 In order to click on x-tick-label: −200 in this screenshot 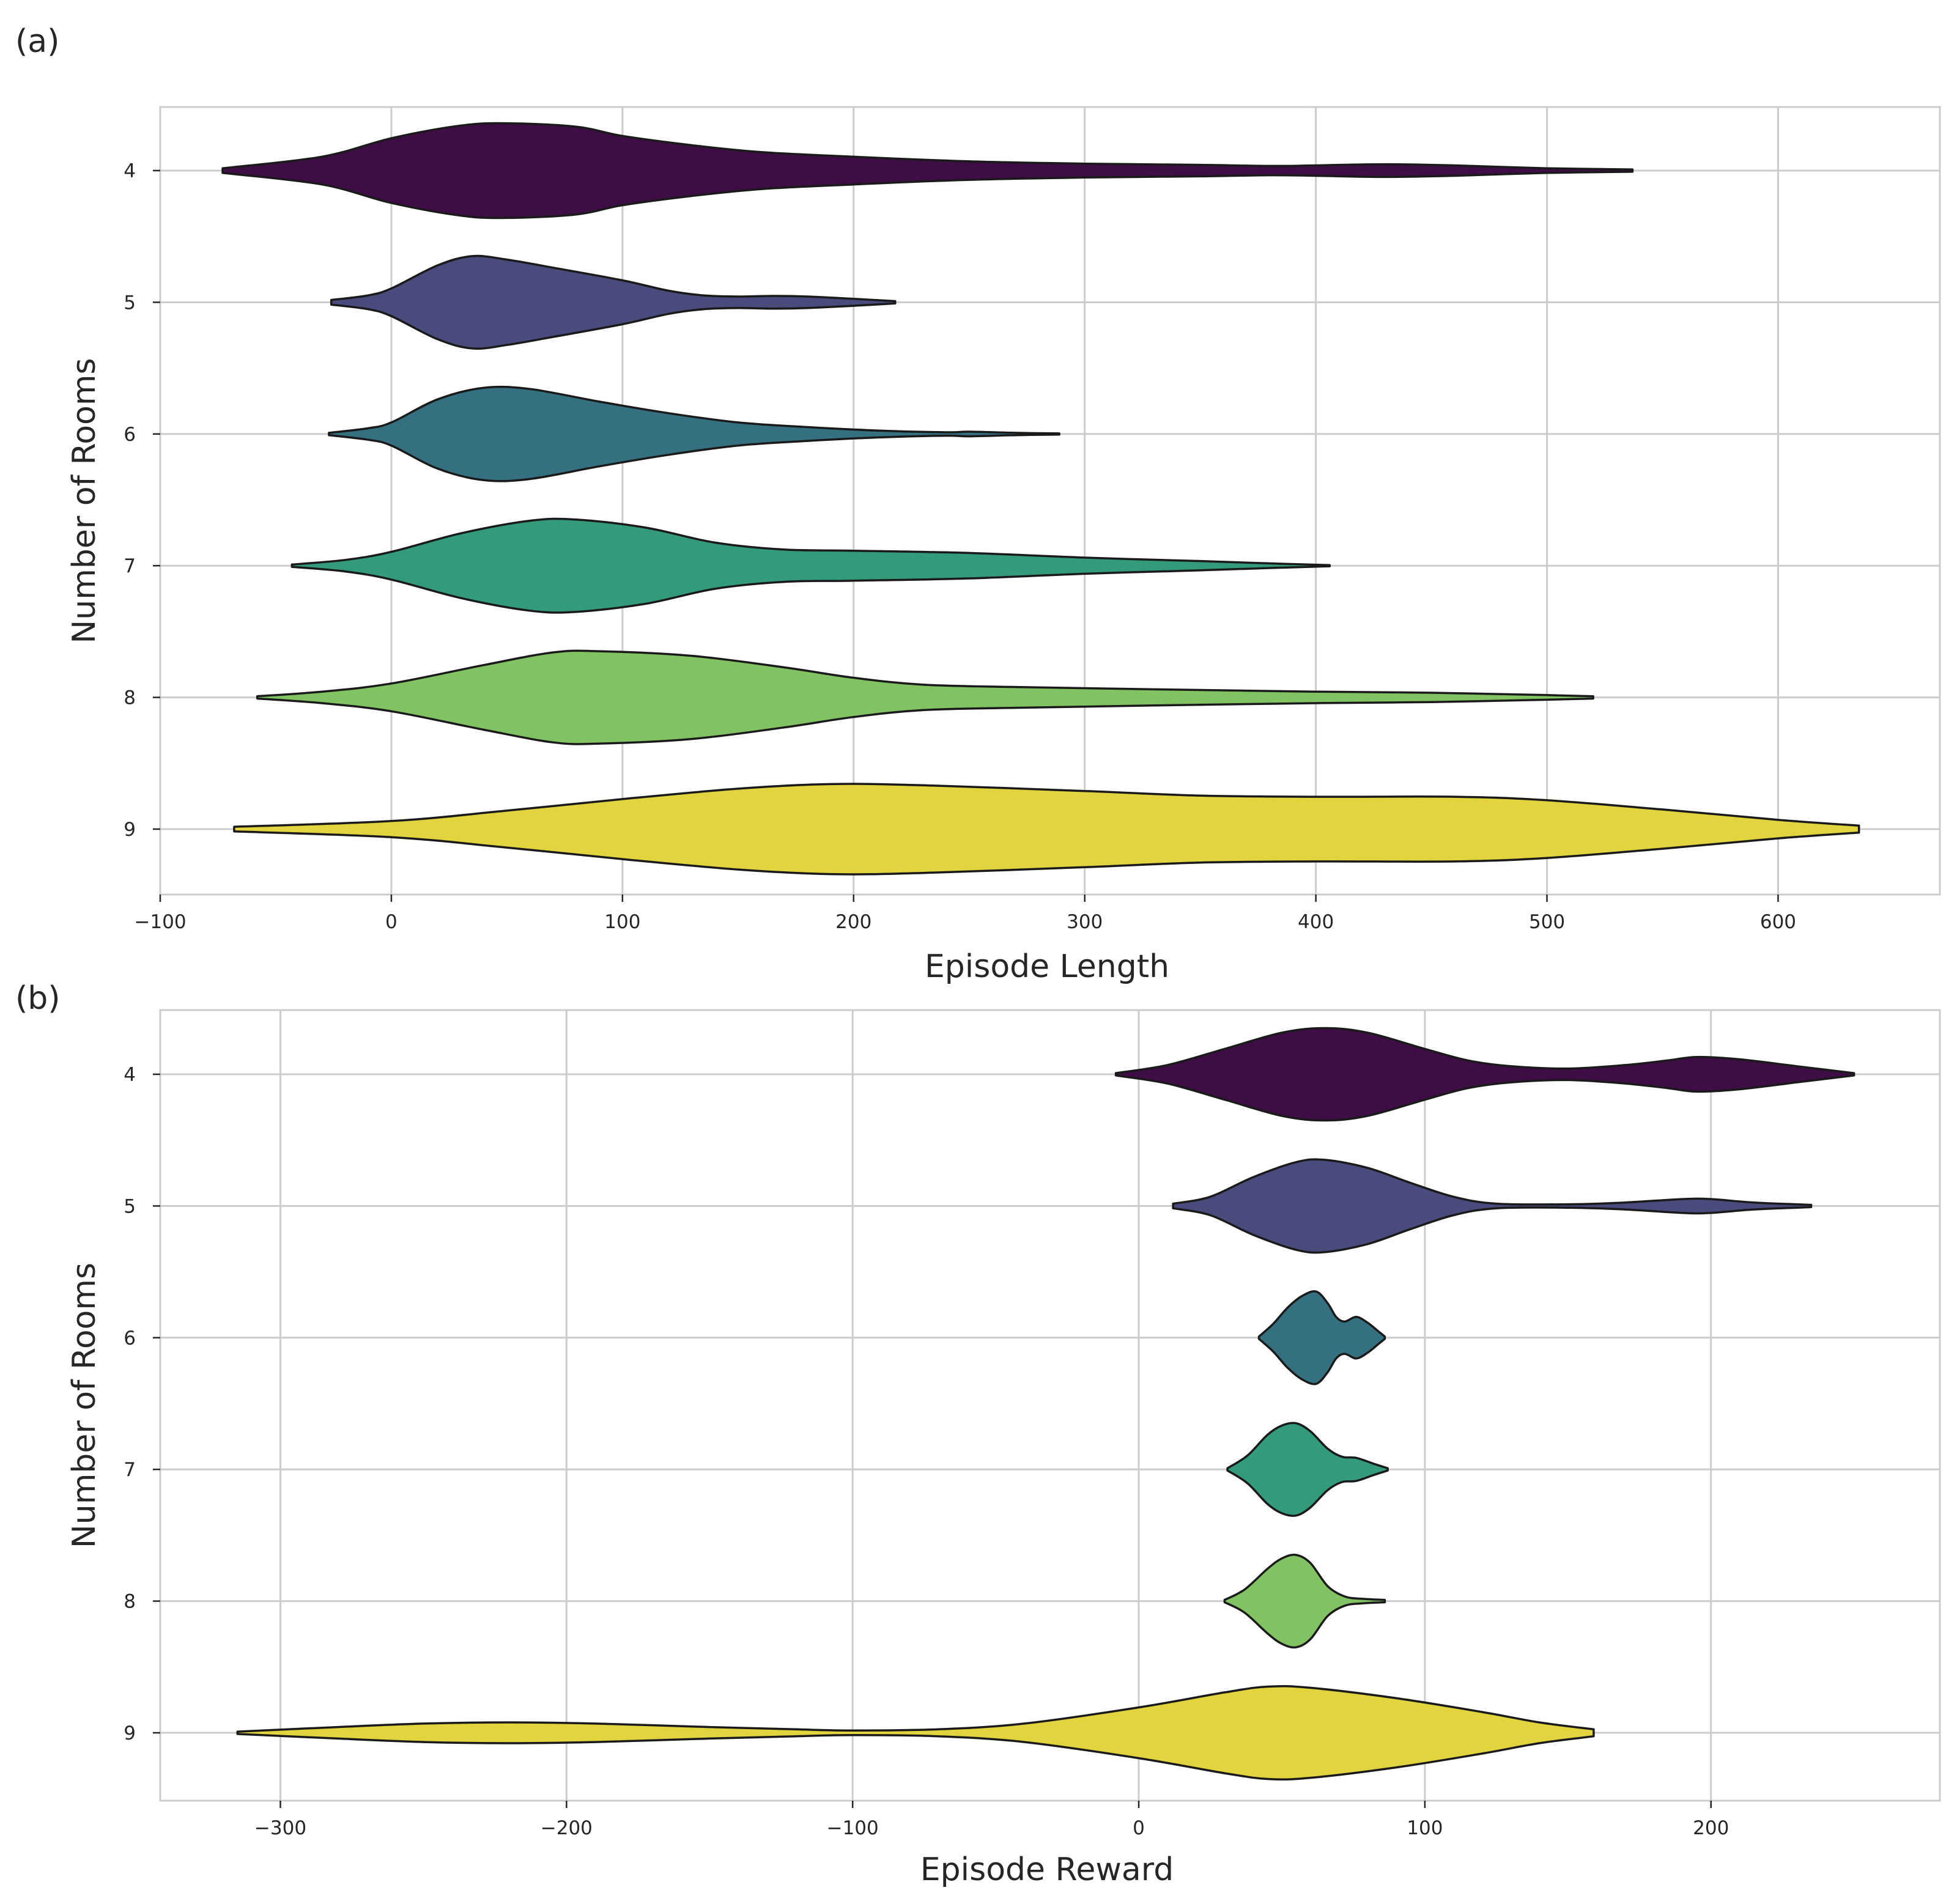, I will do `click(567, 1828)`.